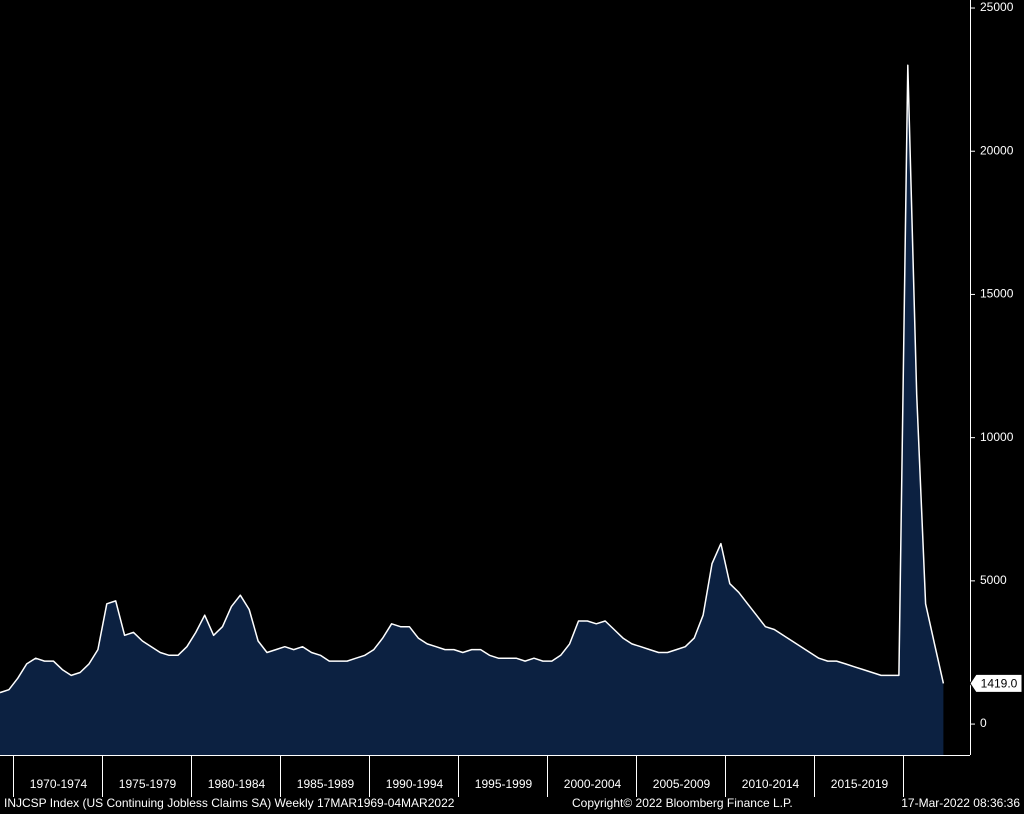 This screenshot has width=1024, height=814. What do you see at coordinates (682, 803) in the screenshot?
I see `footer-copyright: Copyright© 2022 Bloomberg Finance L.P.` at bounding box center [682, 803].